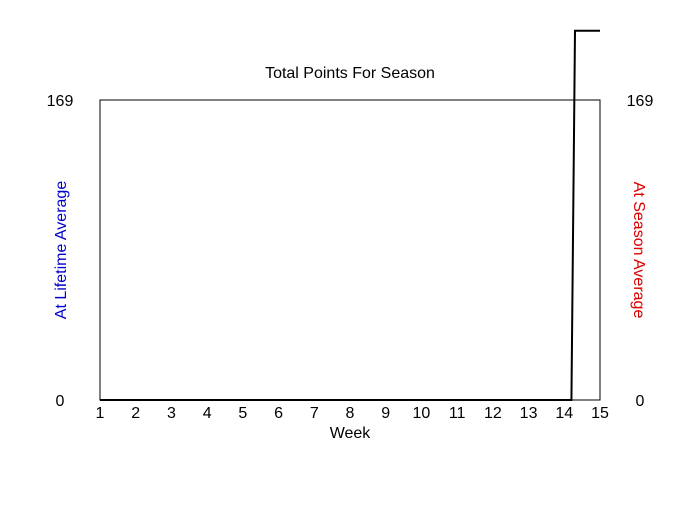 The height and width of the screenshot is (505, 700). What do you see at coordinates (385, 413) in the screenshot?
I see `x-tick-label: 9` at bounding box center [385, 413].